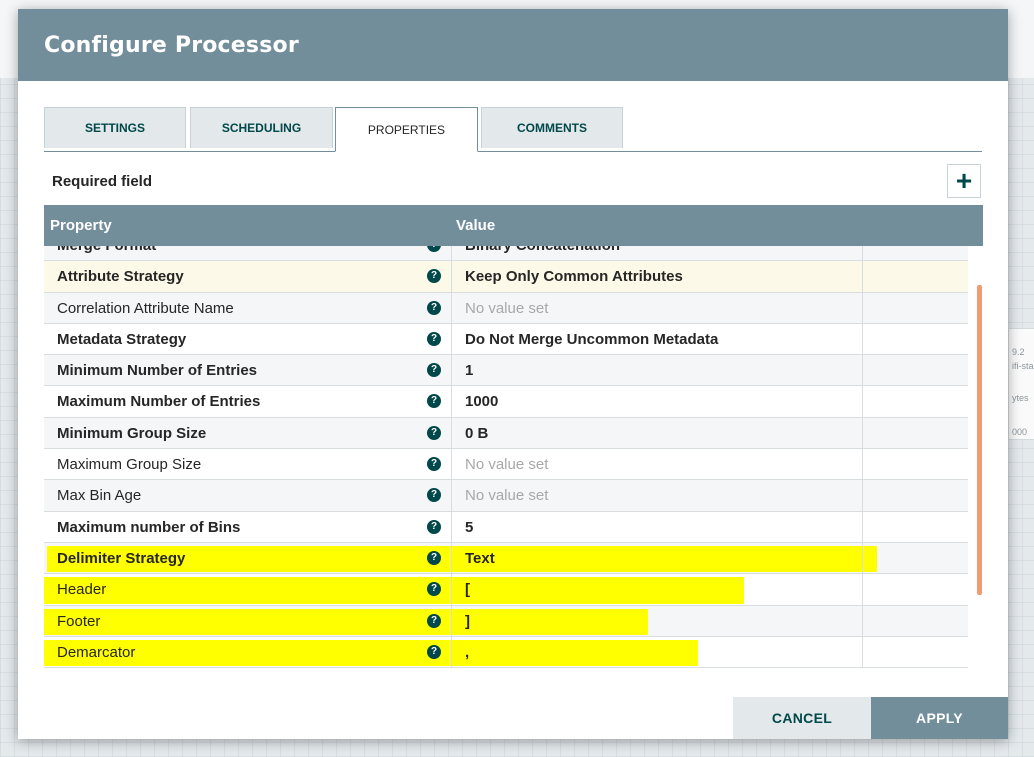 The width and height of the screenshot is (1034, 757). What do you see at coordinates (122, 339) in the screenshot?
I see `property-name: Metadata Strategy` at bounding box center [122, 339].